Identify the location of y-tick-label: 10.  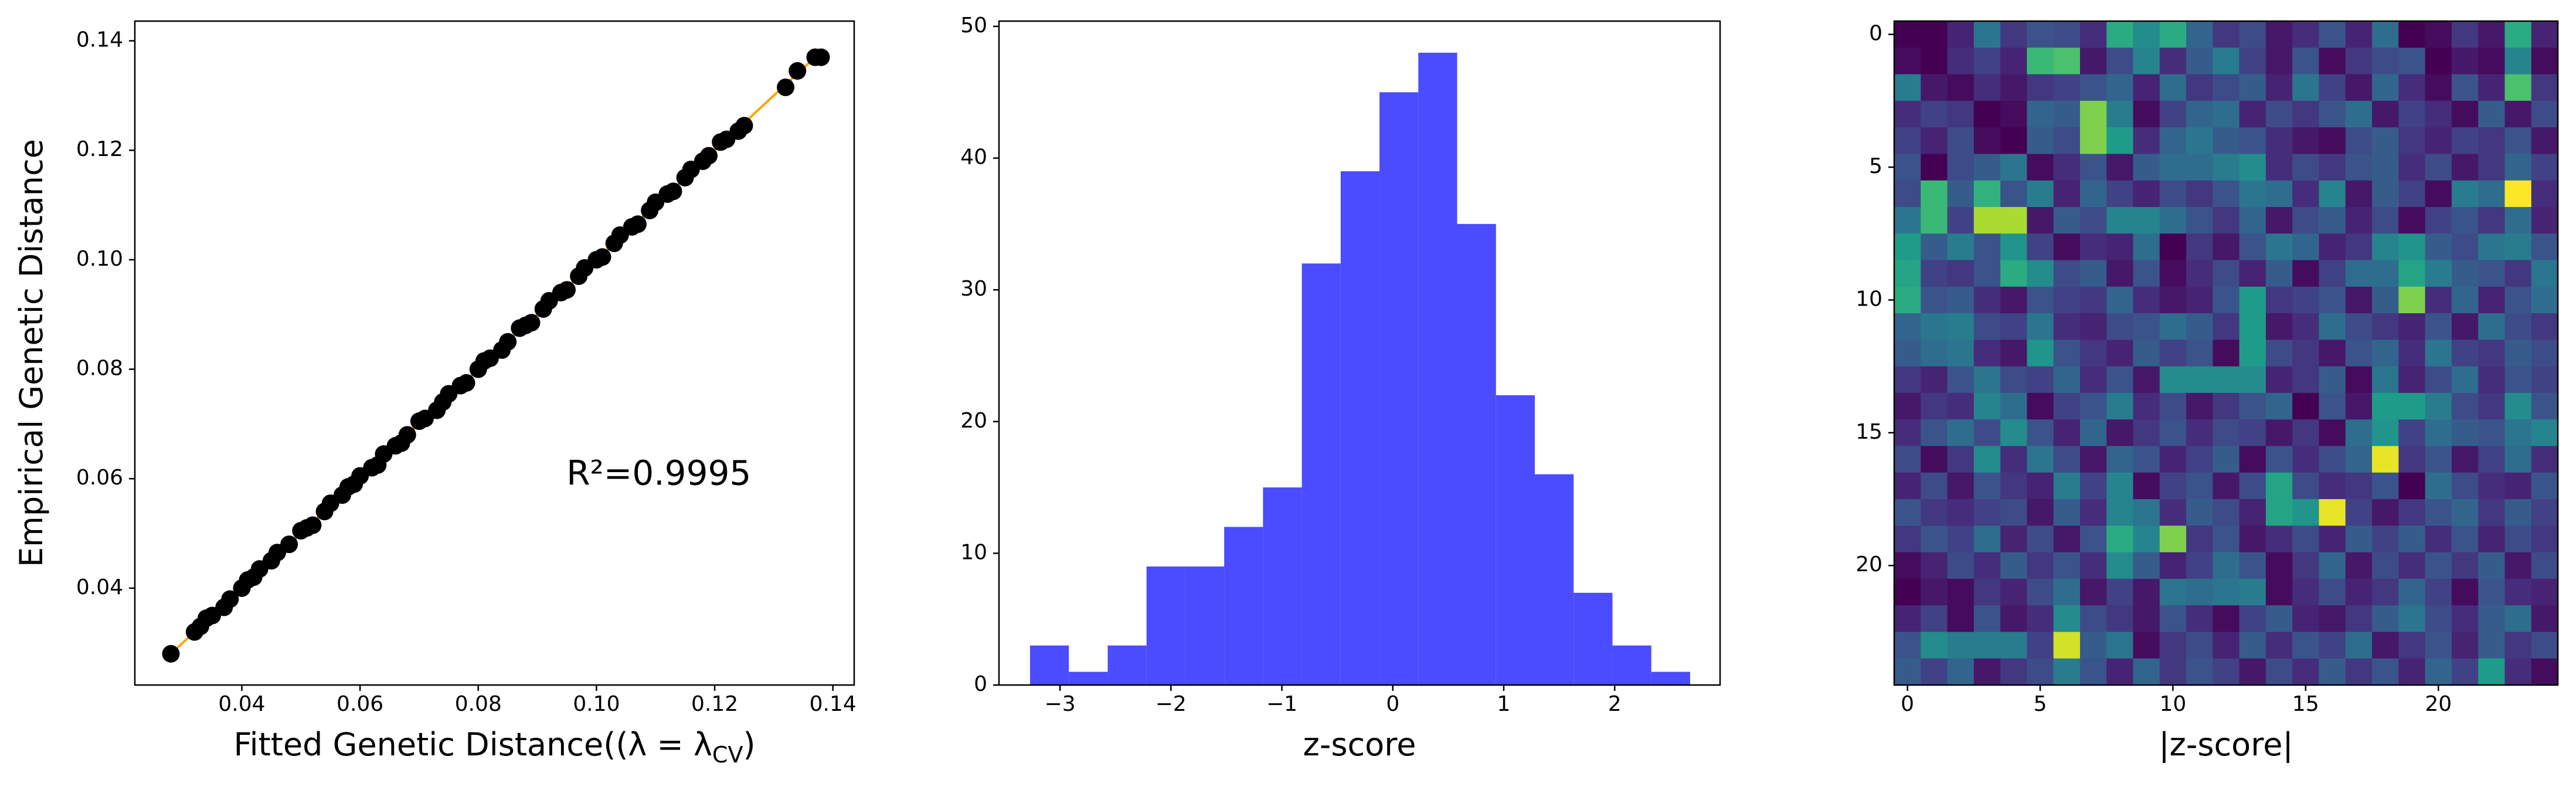
(974, 552).